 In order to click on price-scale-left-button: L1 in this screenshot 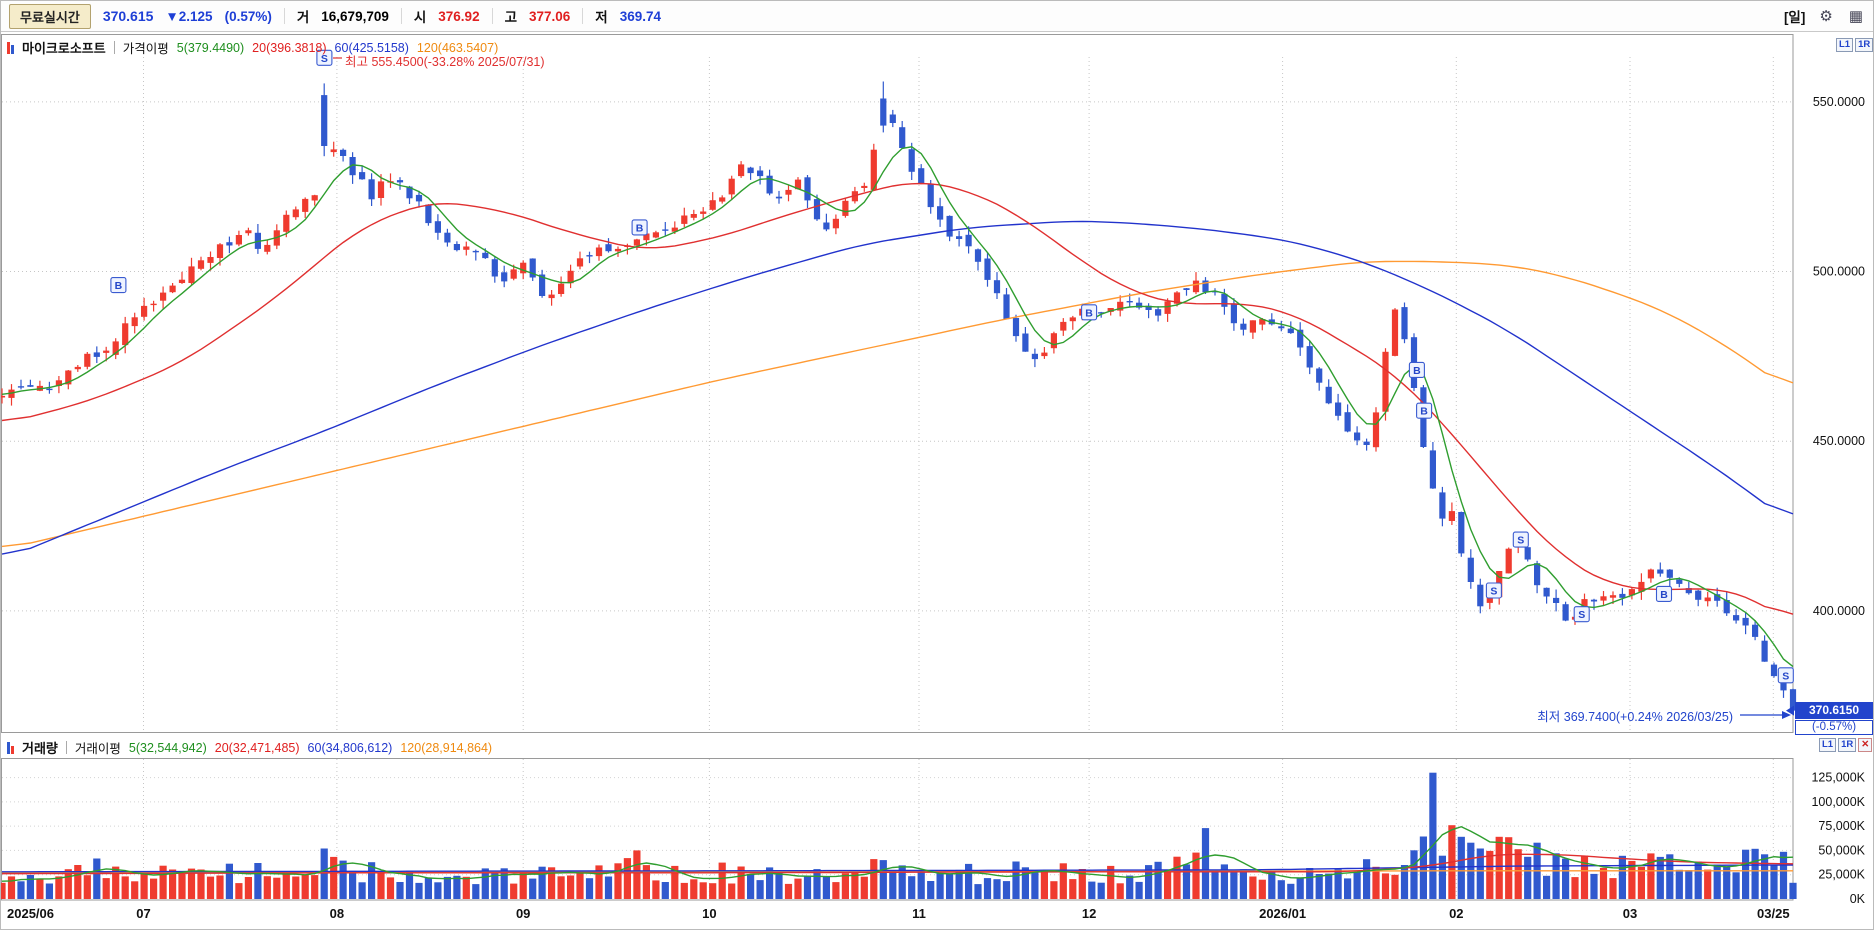, I will do `click(1845, 45)`.